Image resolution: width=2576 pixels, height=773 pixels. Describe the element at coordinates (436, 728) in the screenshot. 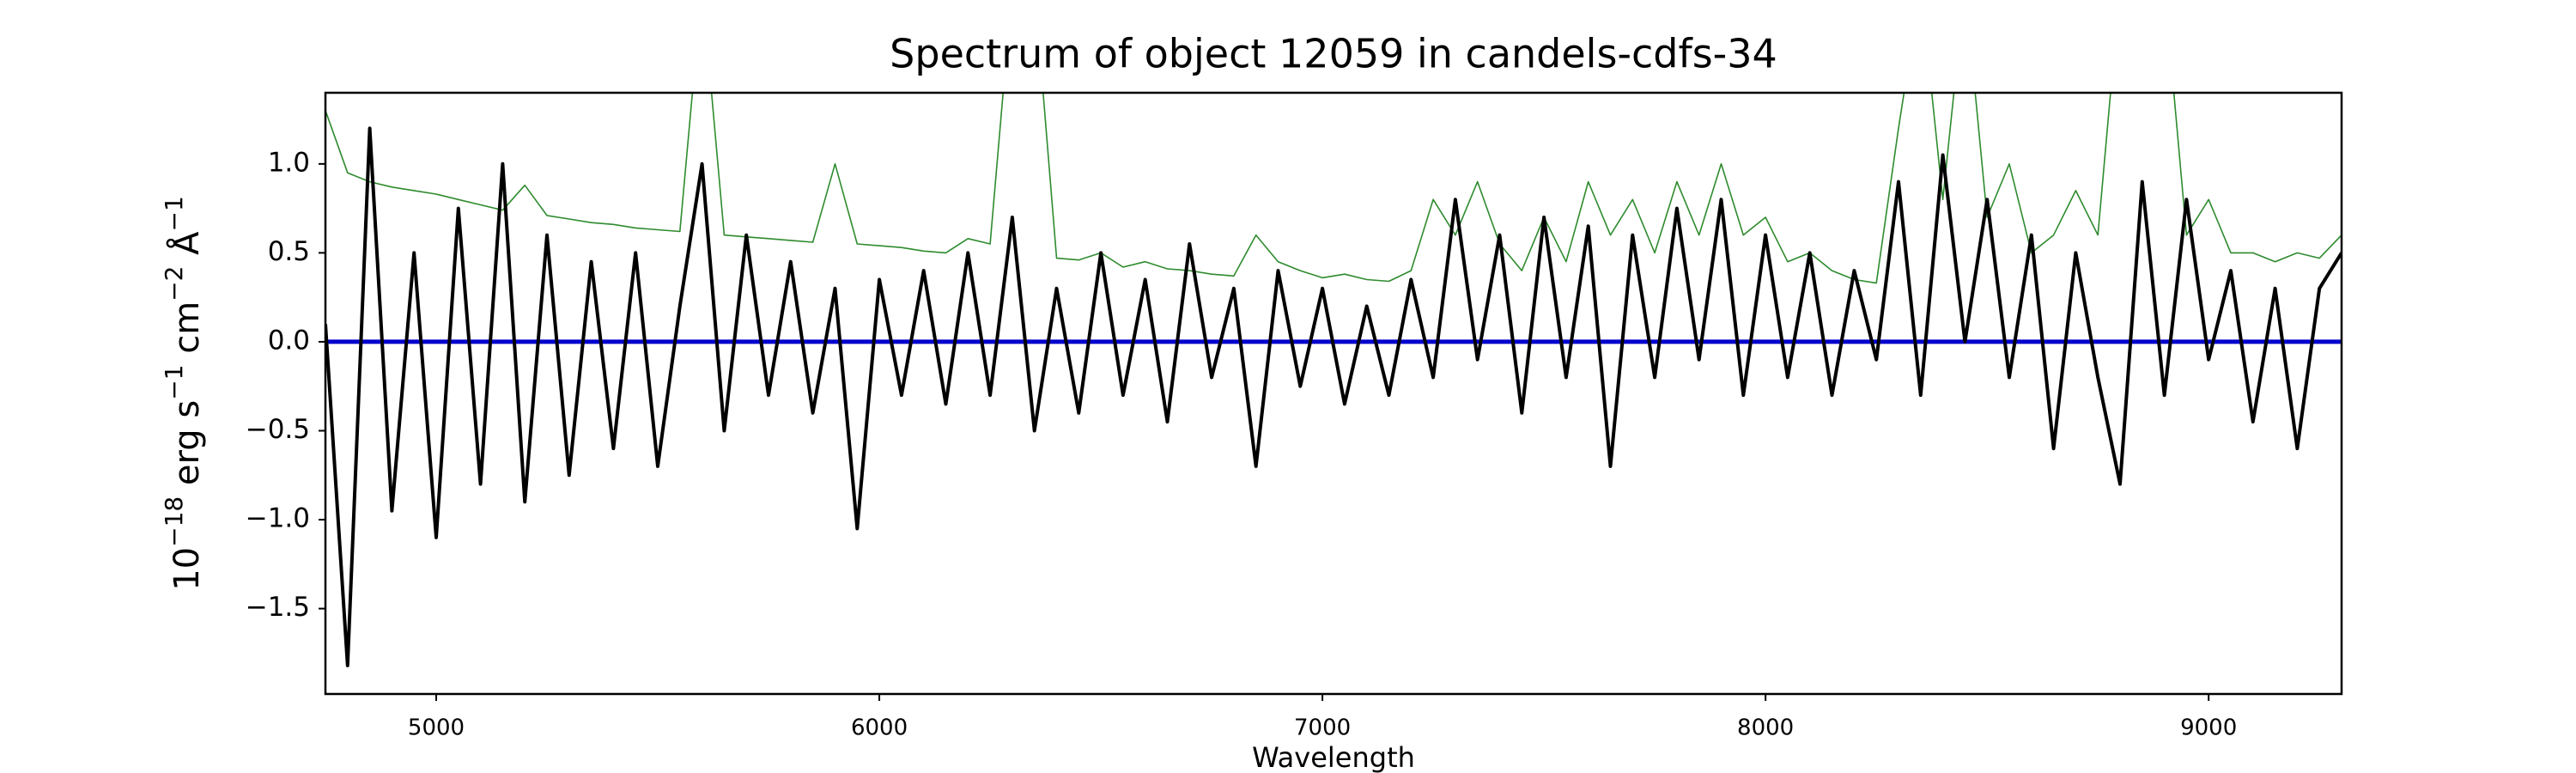

I see `x-tick-label: 5000` at that location.